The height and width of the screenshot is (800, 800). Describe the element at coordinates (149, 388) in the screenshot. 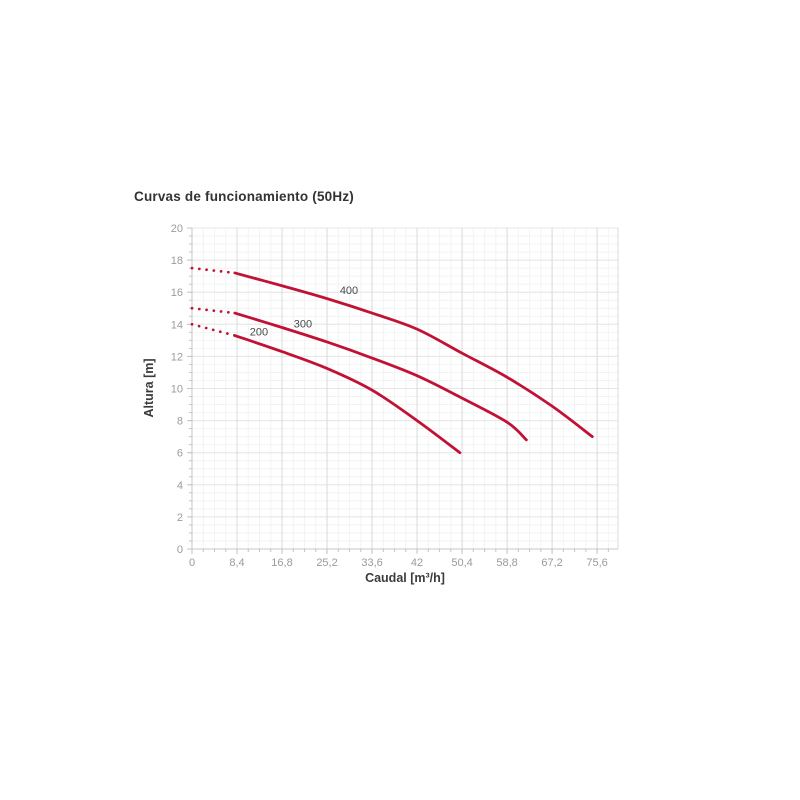

I see `y-axis-title: Altura [m]` at that location.